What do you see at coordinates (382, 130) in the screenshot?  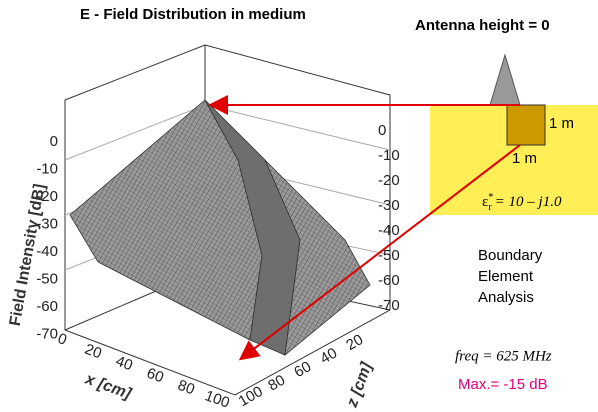 I see `right-tick: 0` at bounding box center [382, 130].